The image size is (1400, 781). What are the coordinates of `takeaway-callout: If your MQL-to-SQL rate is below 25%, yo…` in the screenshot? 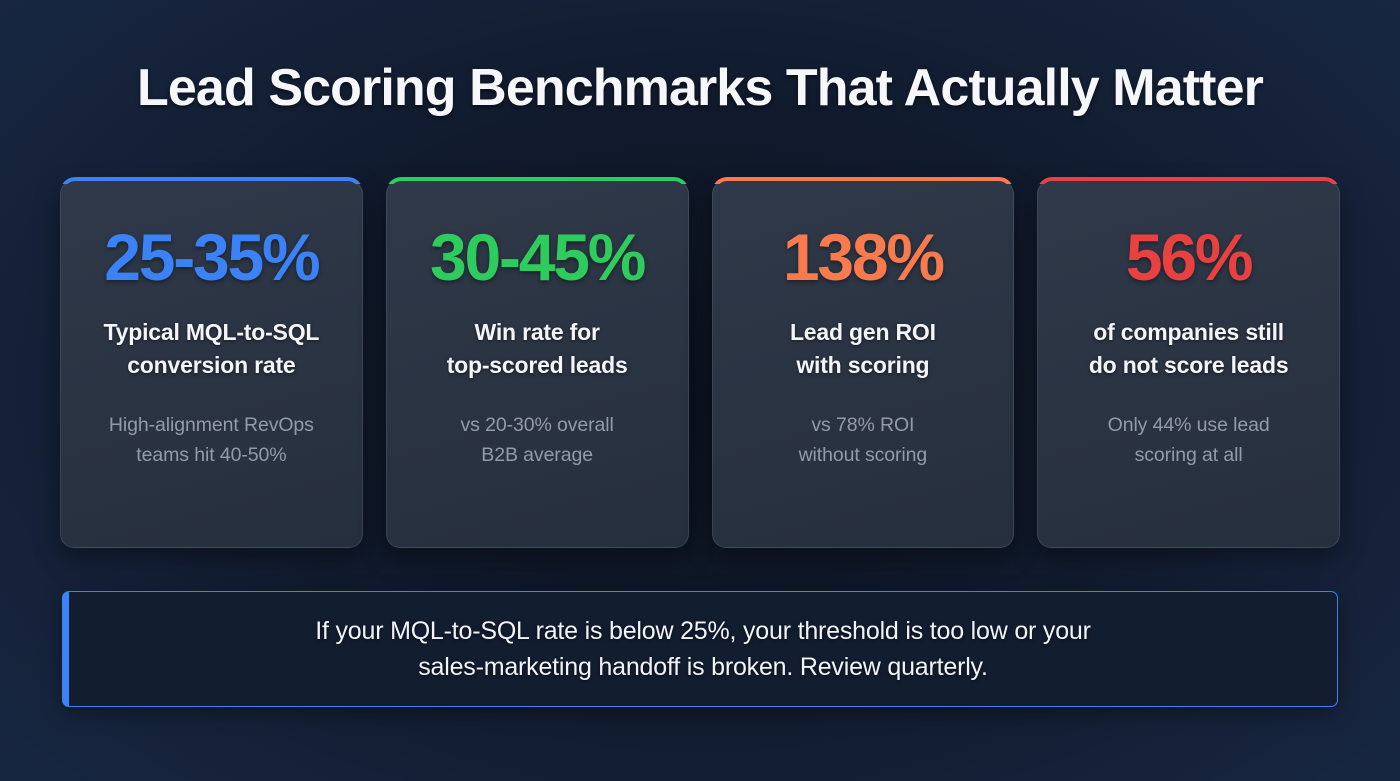 It's located at (700, 649).